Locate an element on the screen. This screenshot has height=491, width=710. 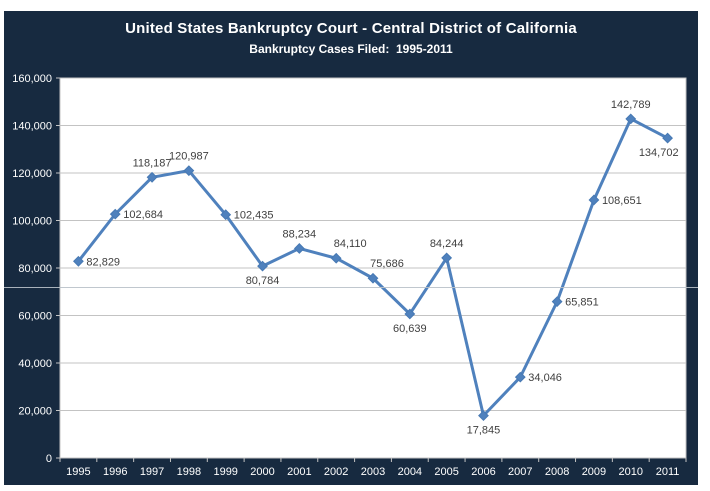
data-point-label: 65,851 is located at coordinates (582, 303).